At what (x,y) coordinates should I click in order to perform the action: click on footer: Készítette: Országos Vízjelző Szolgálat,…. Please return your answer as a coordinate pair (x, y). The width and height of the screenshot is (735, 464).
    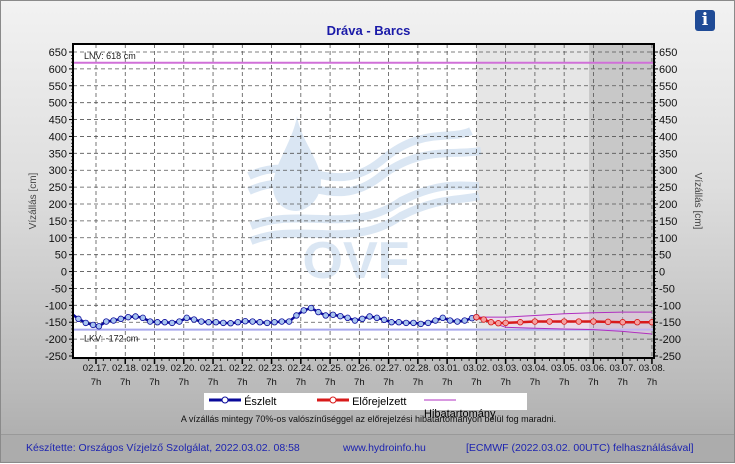
    Looking at the image, I should click on (367, 447).